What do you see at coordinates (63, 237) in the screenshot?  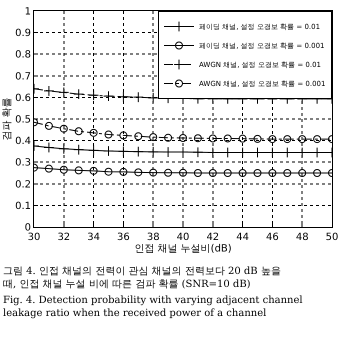 I see `x-tick-label: 32` at bounding box center [63, 237].